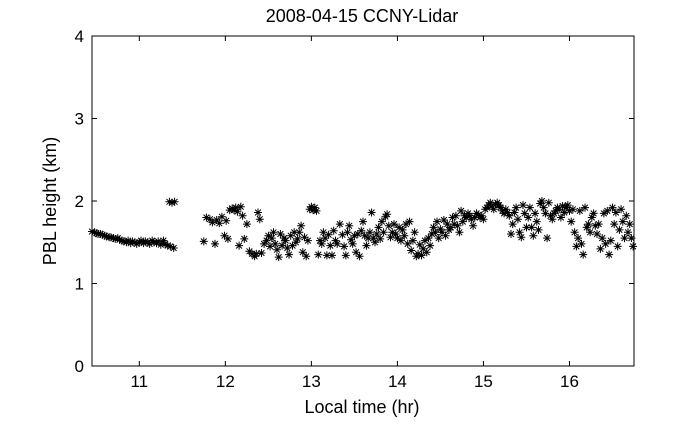 This screenshot has height=425, width=700. I want to click on y-axis-label: PBL height (km), so click(50, 201).